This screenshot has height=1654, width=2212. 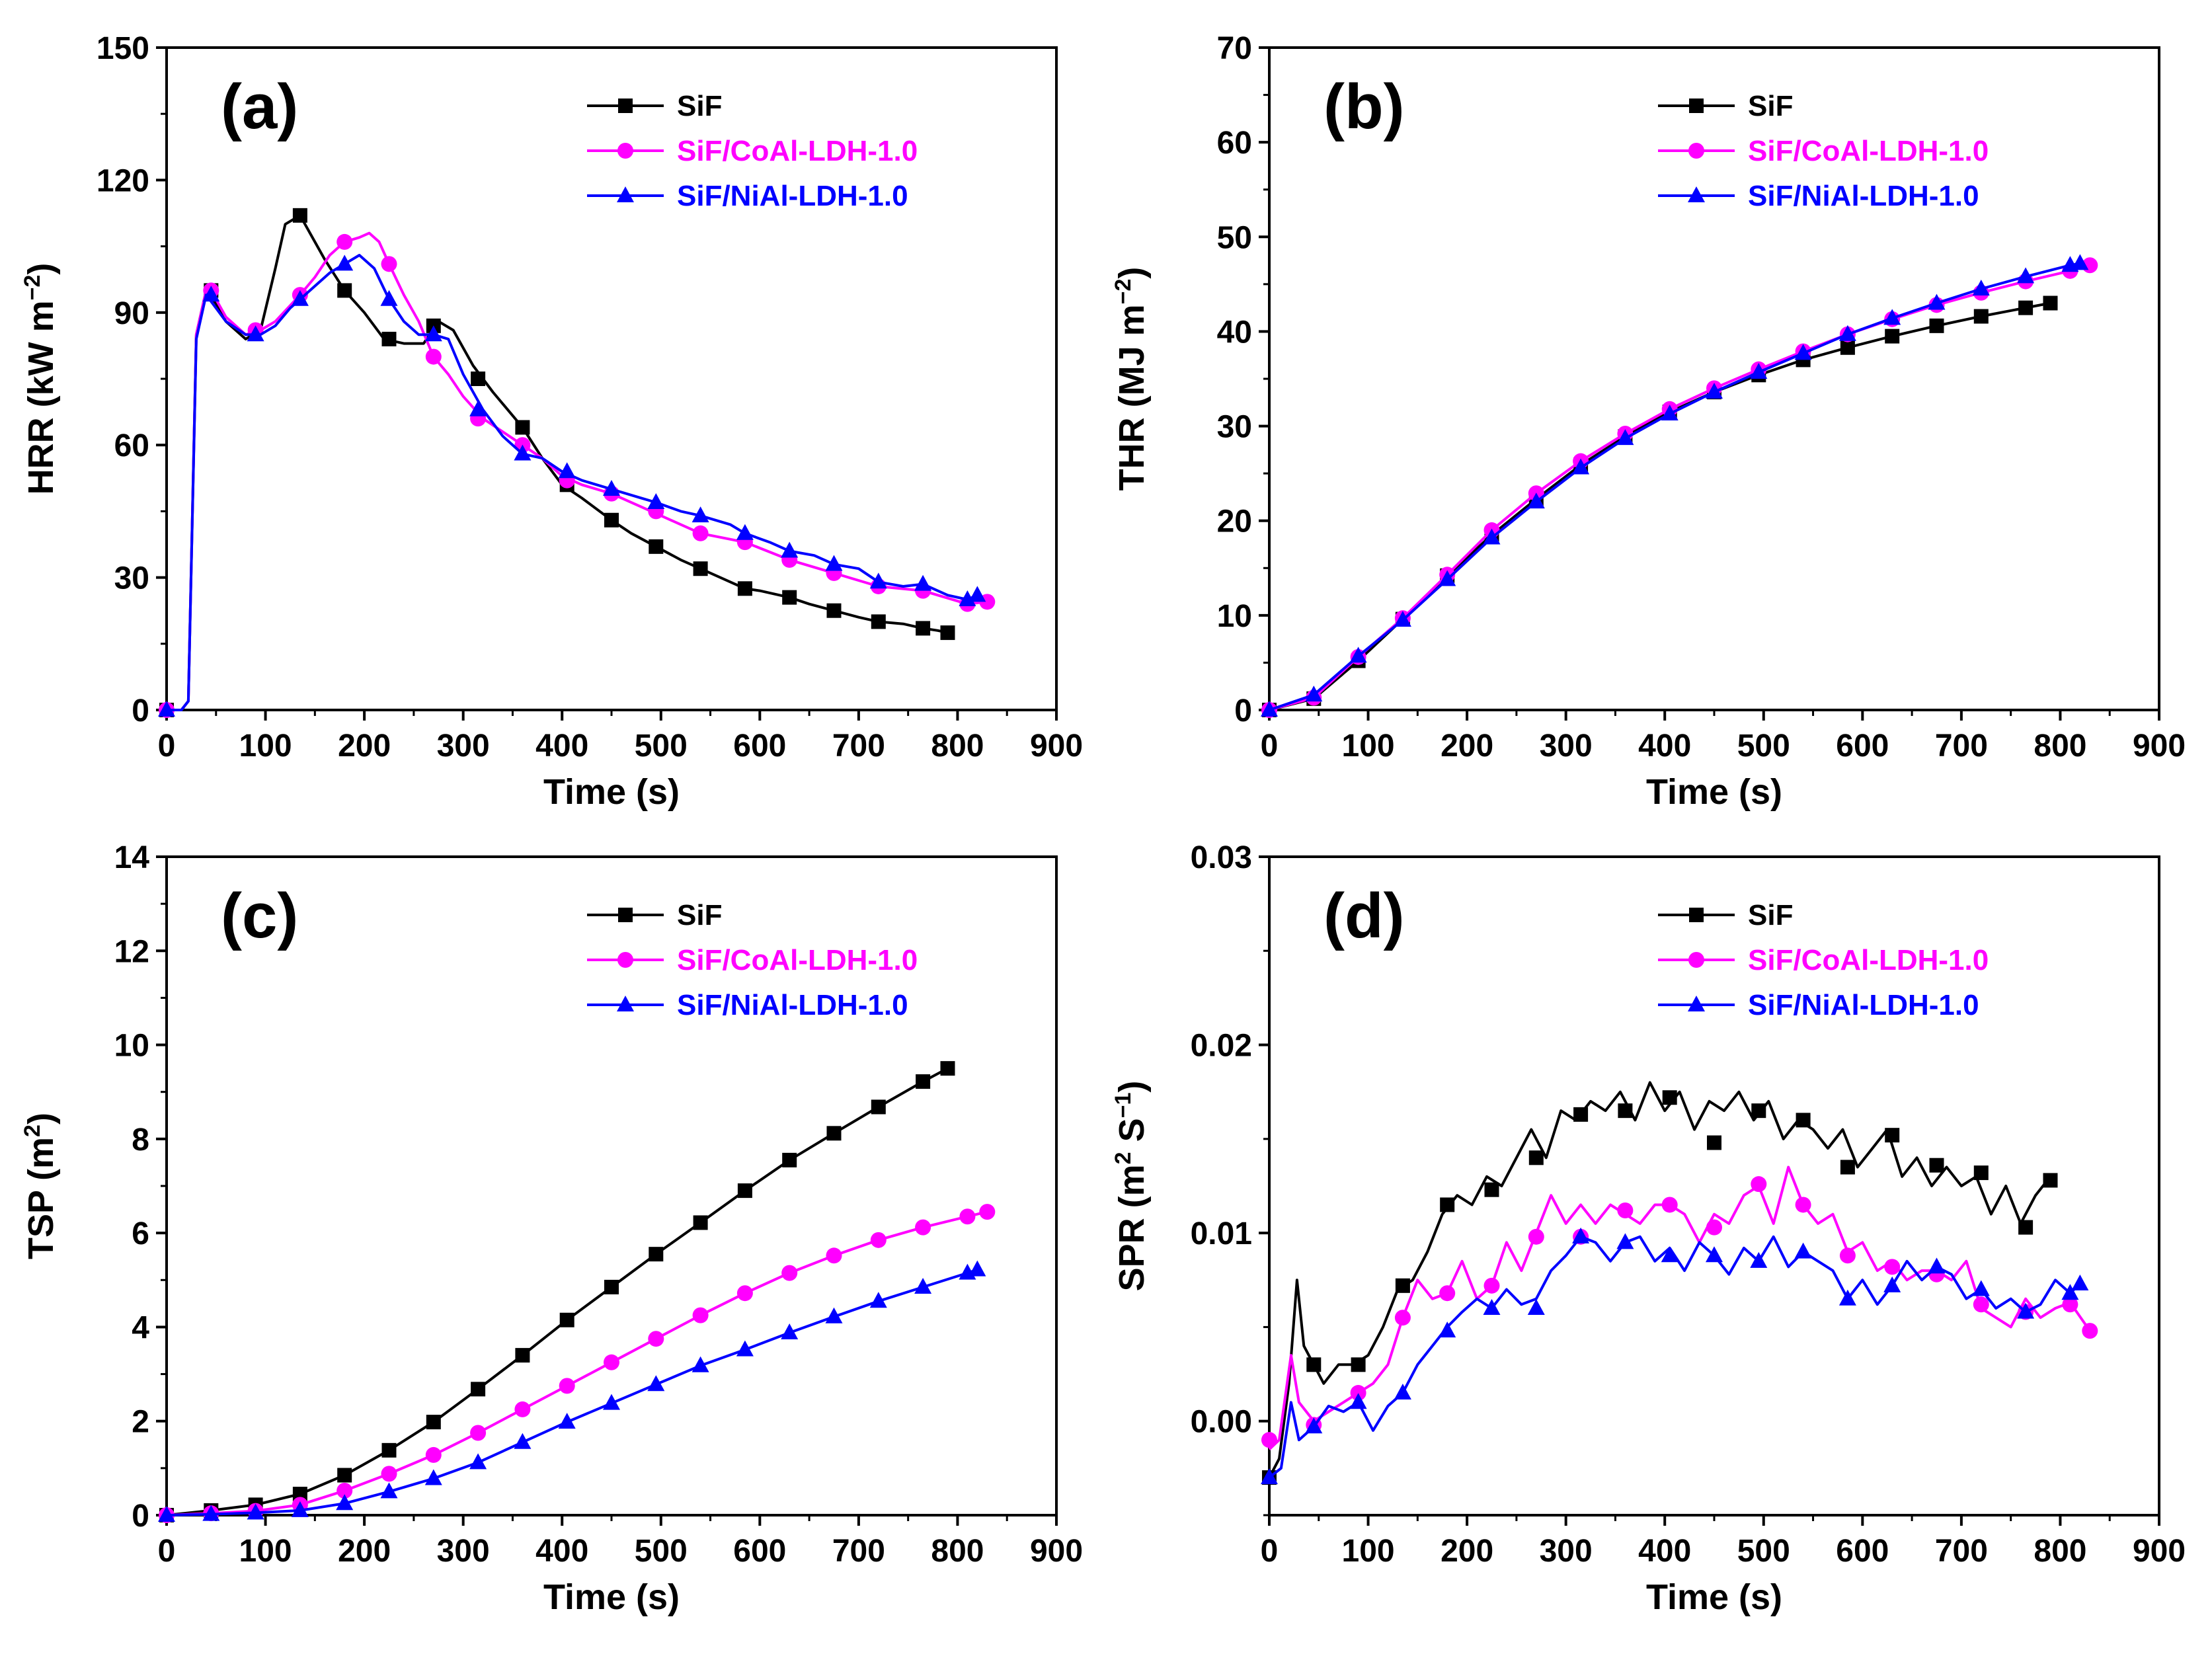 I want to click on x-tick-label: 100, so click(x=265, y=746).